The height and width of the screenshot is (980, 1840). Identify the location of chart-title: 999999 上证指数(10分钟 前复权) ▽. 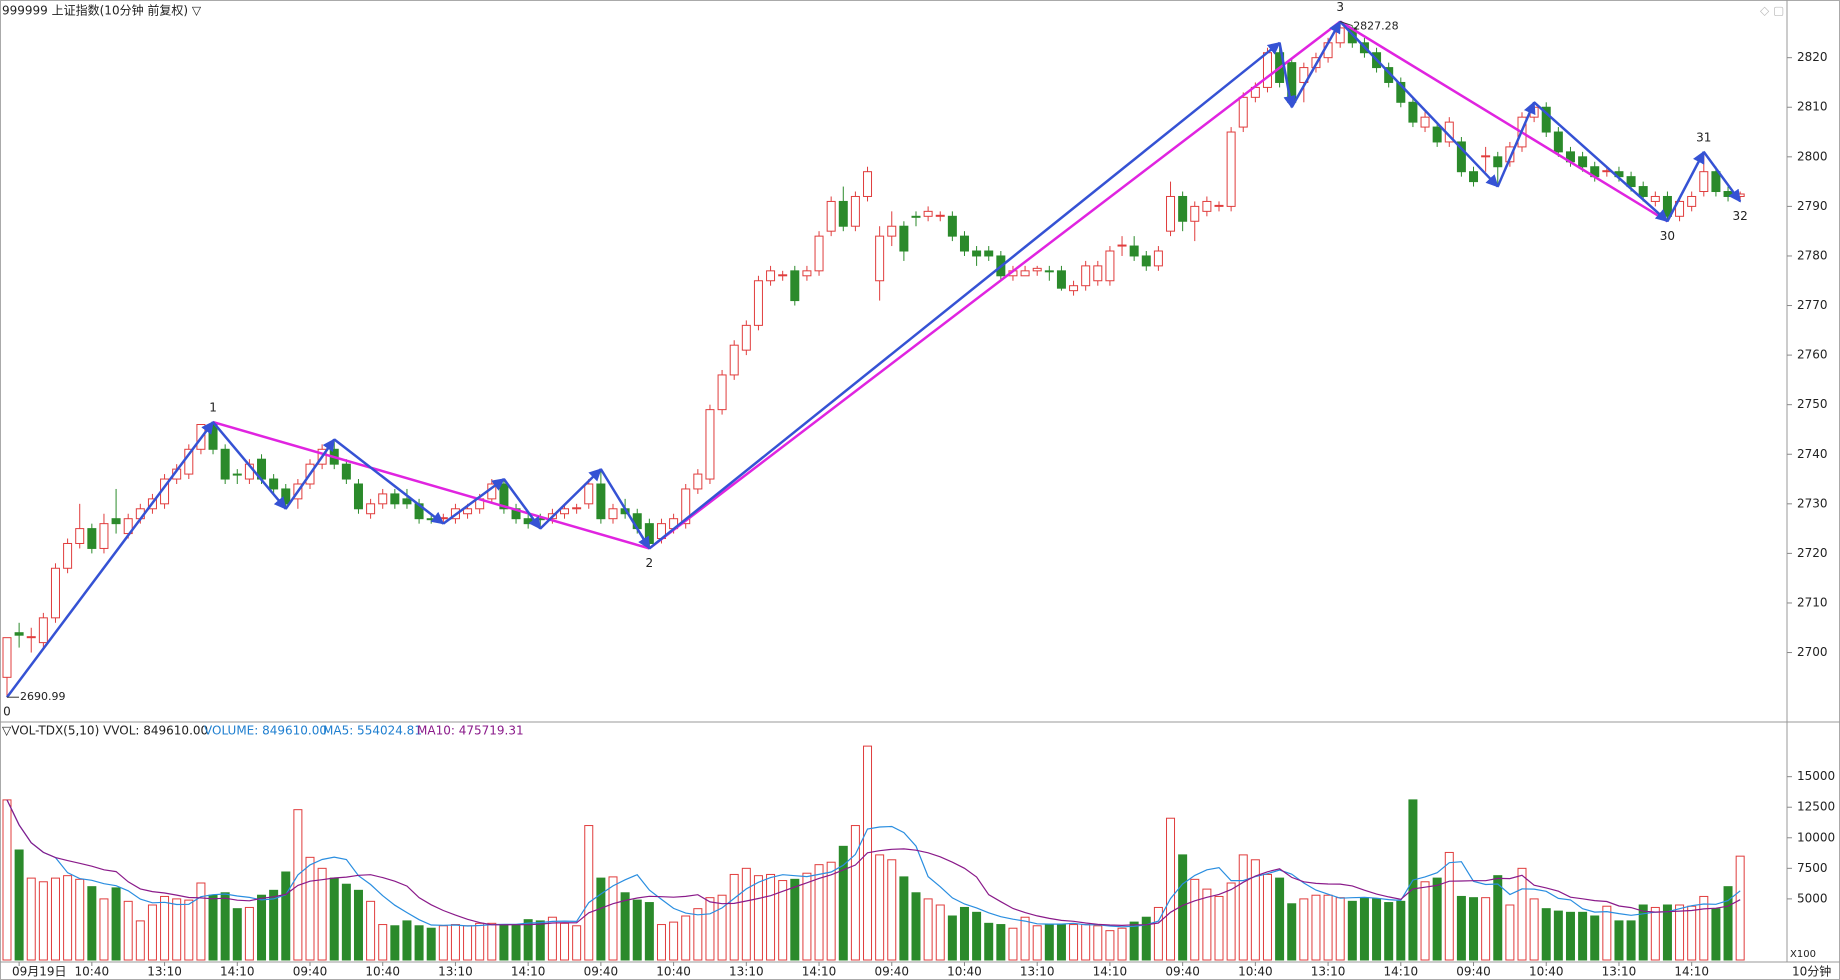
(102, 10).